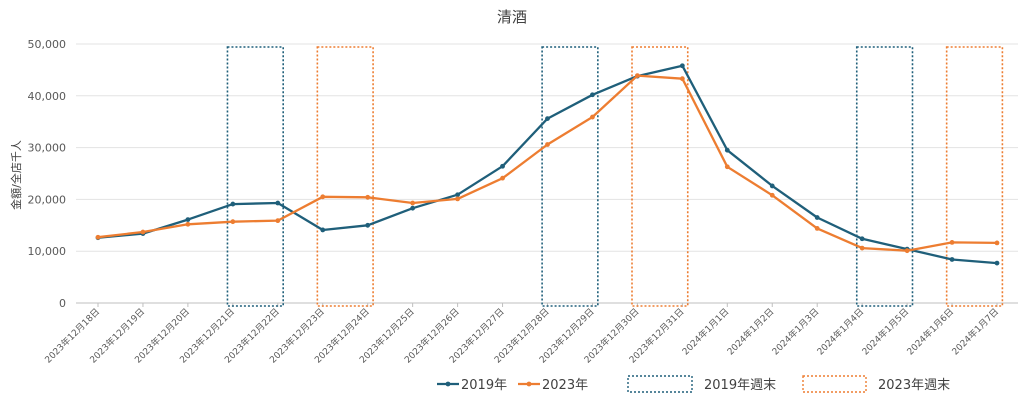 The height and width of the screenshot is (407, 1024). Describe the element at coordinates (47, 44) in the screenshot. I see `y-tick-label: 50,000` at that location.